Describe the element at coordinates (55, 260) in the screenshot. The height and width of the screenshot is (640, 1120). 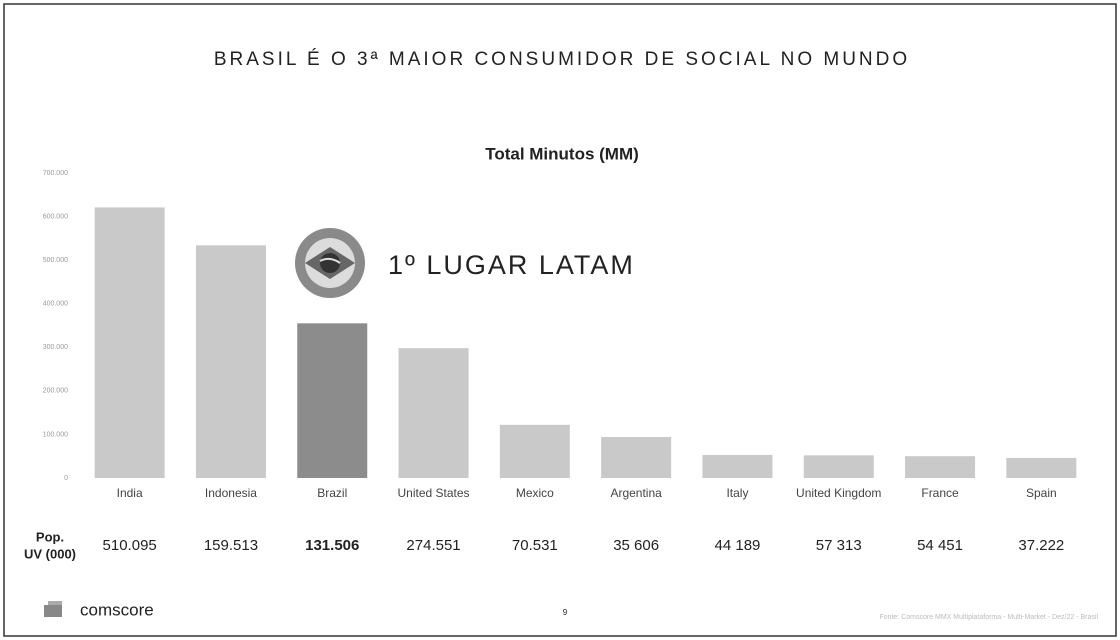
I see `y-tick-label: 500.000` at that location.